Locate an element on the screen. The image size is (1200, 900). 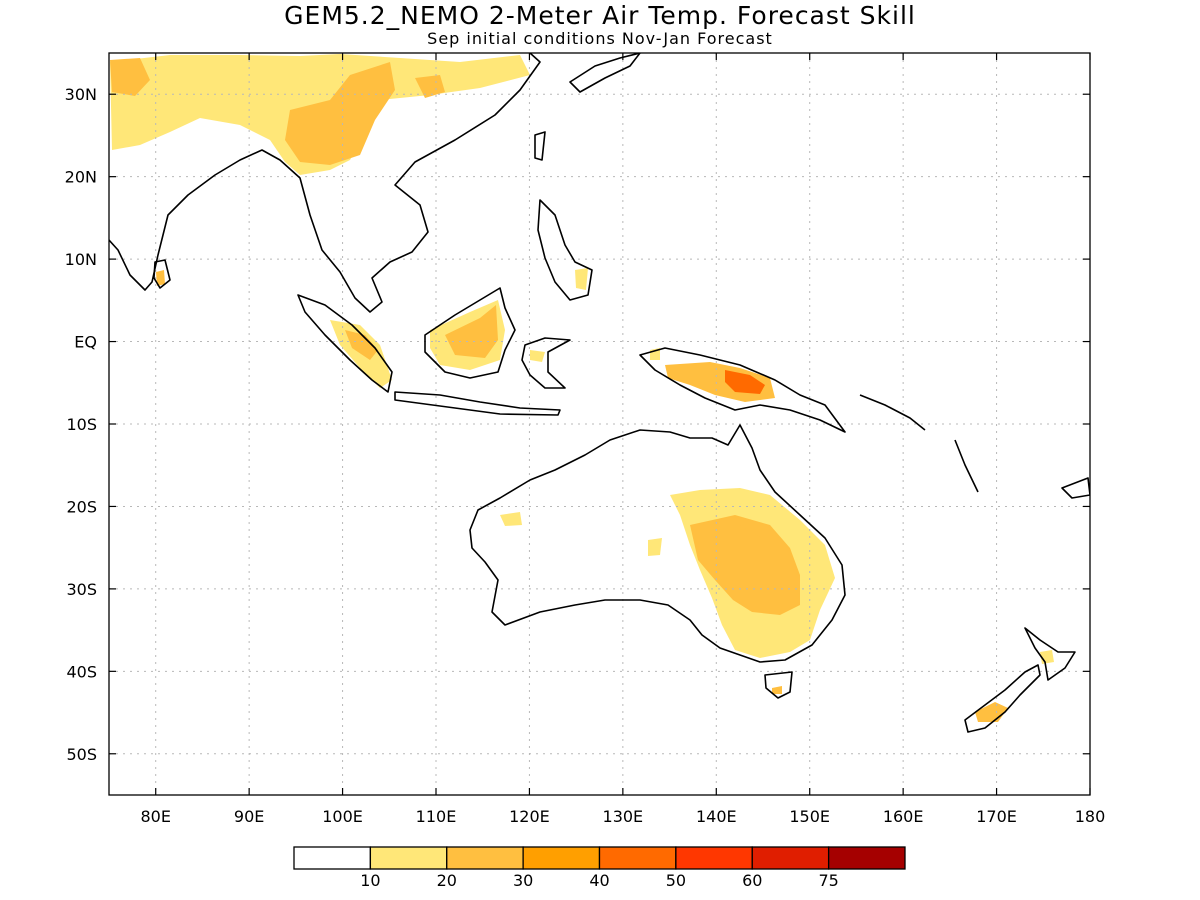
coast-asia-mainland is located at coordinates (325, 183).